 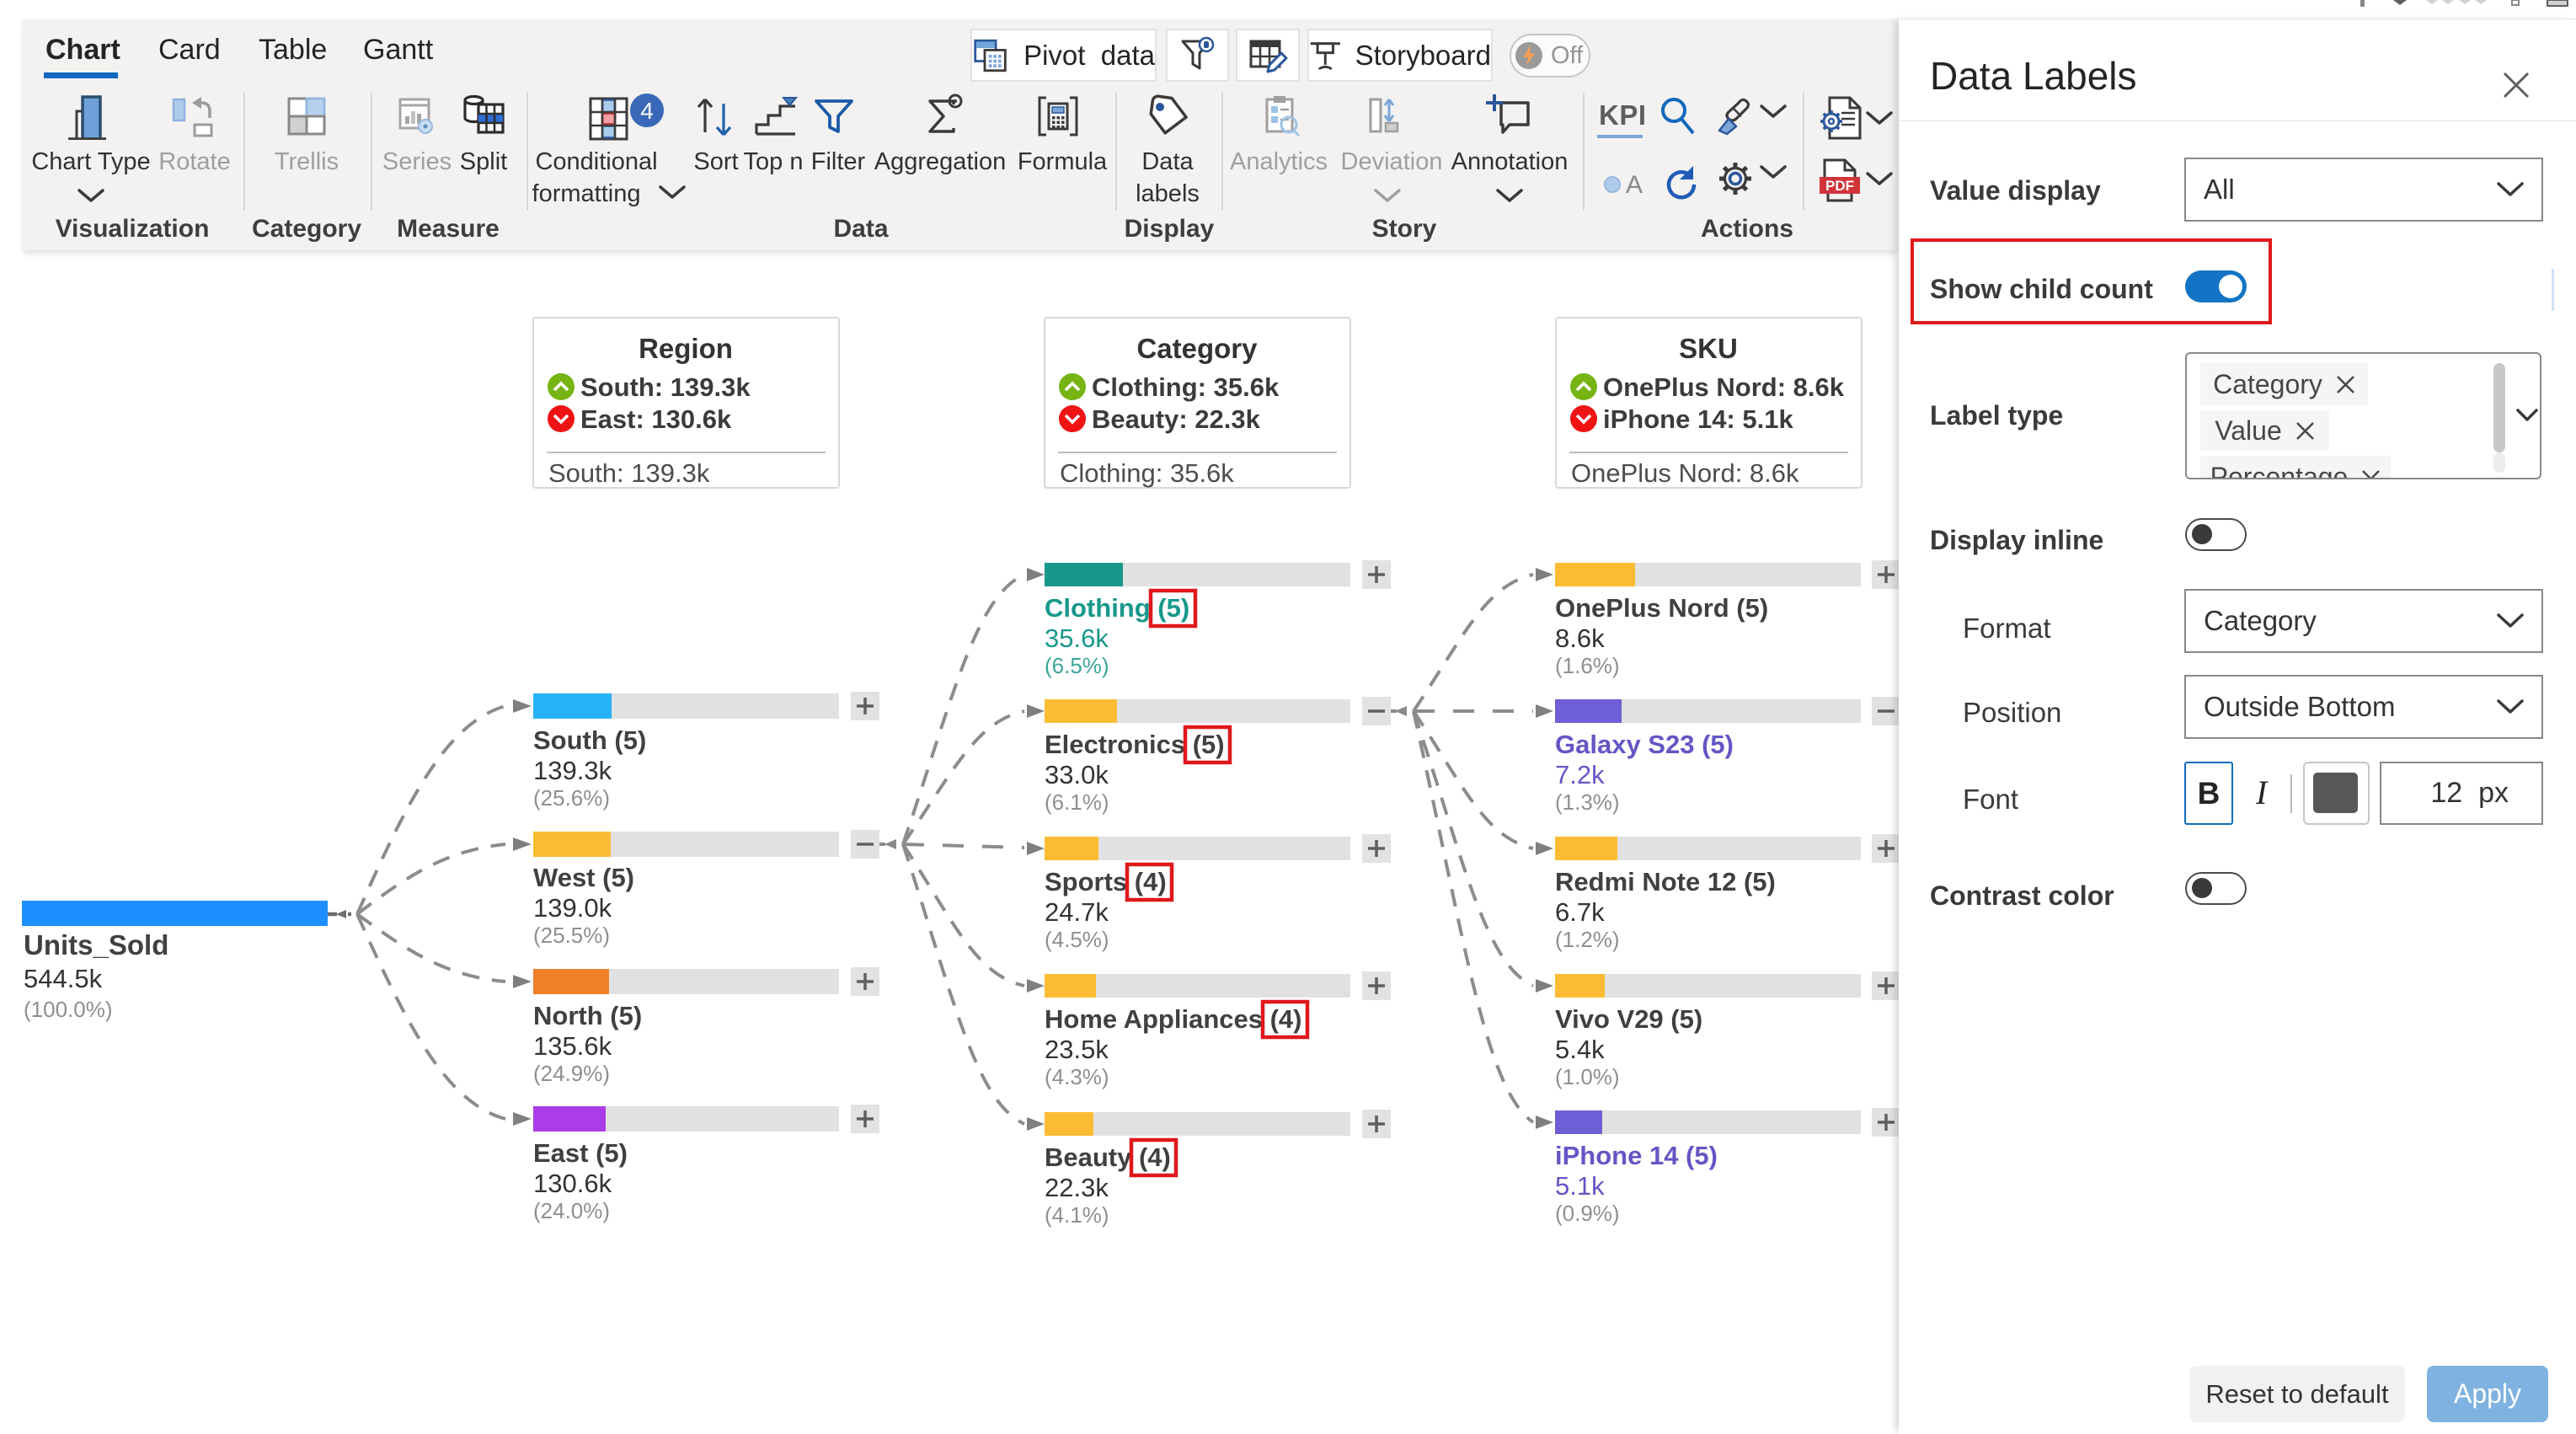 I want to click on svg-text: 6.7k, so click(x=1580, y=912).